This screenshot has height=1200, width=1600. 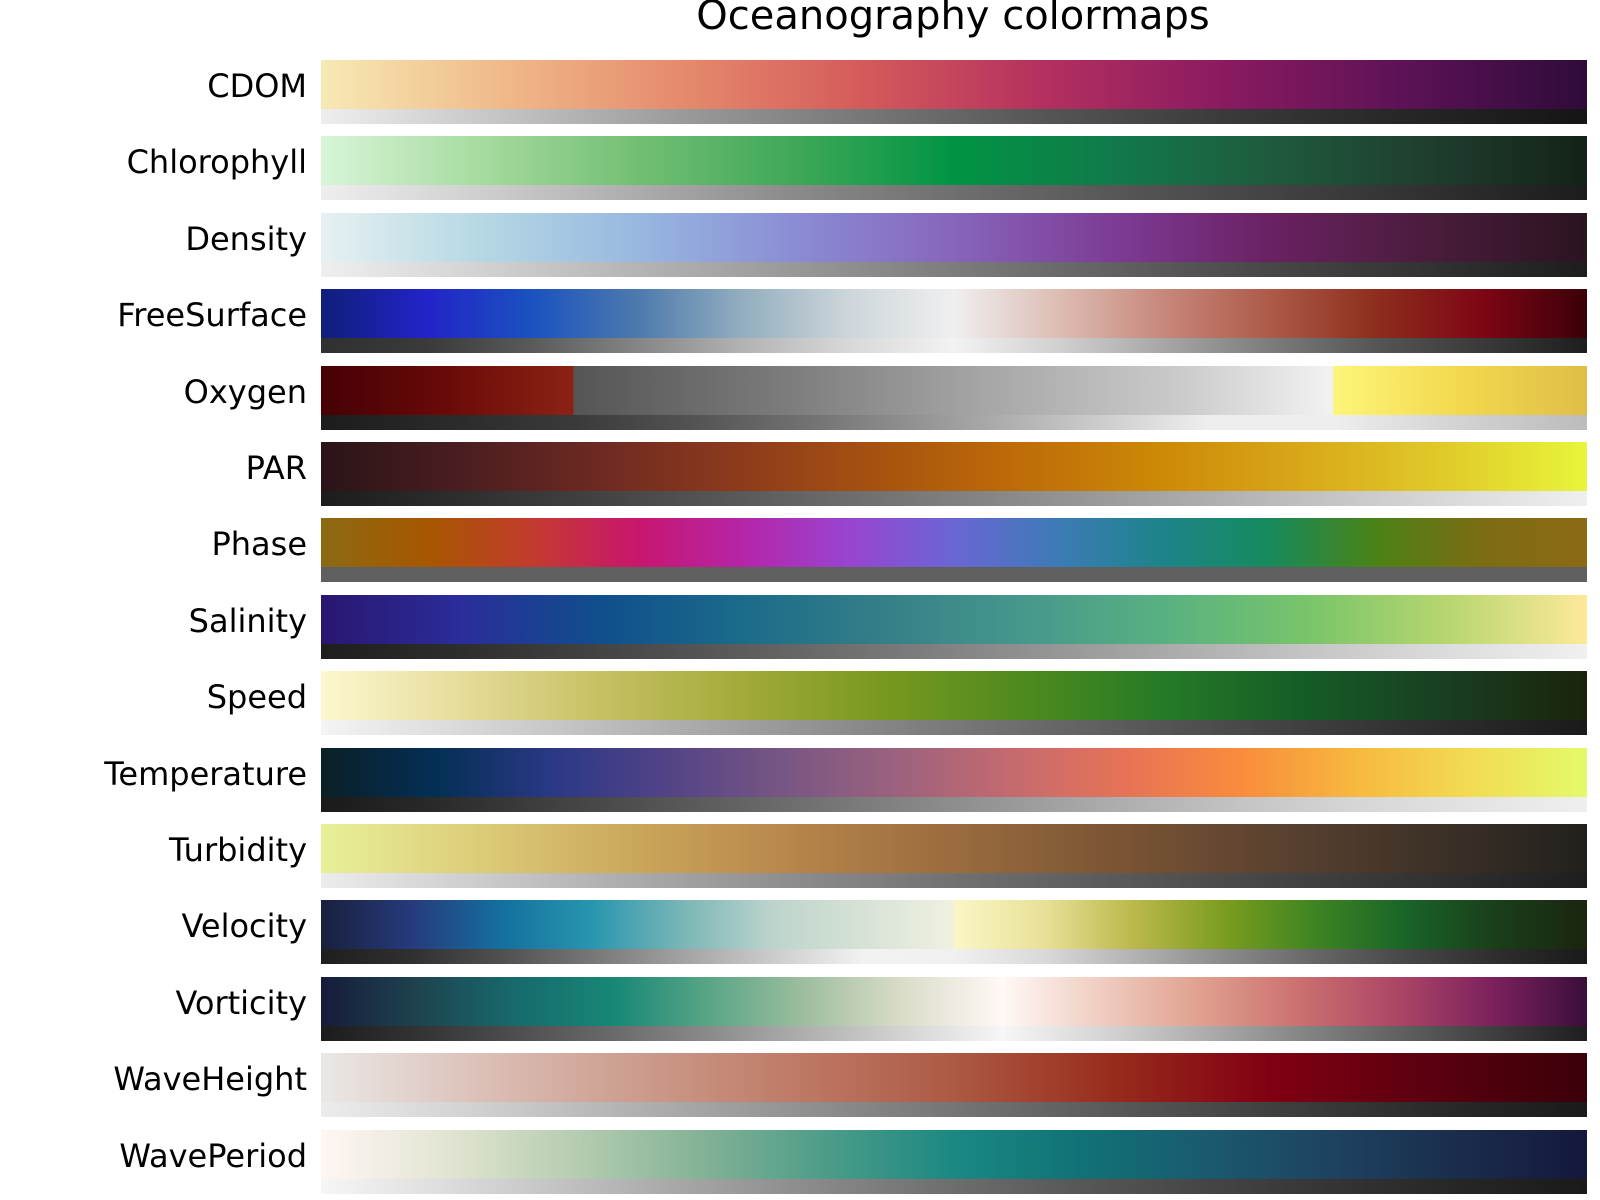 What do you see at coordinates (259, 544) in the screenshot?
I see `colormap-label: Phase` at bounding box center [259, 544].